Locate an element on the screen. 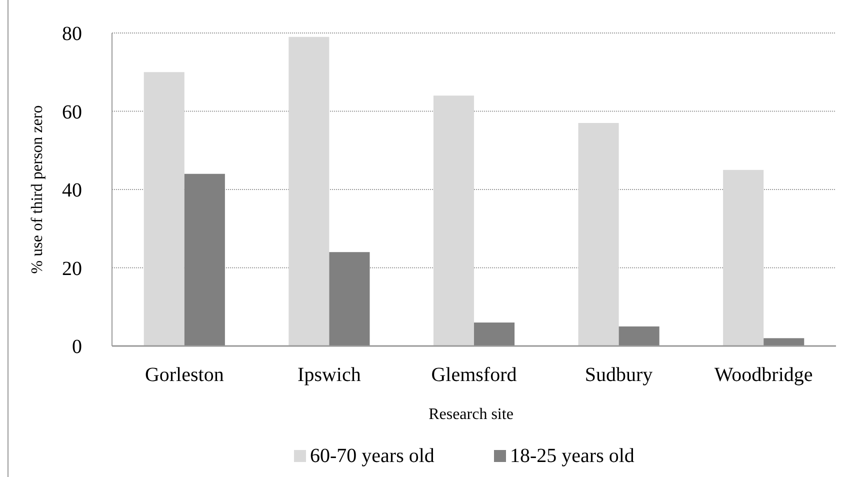  x-tick-label: Woodbridge is located at coordinates (763, 375).